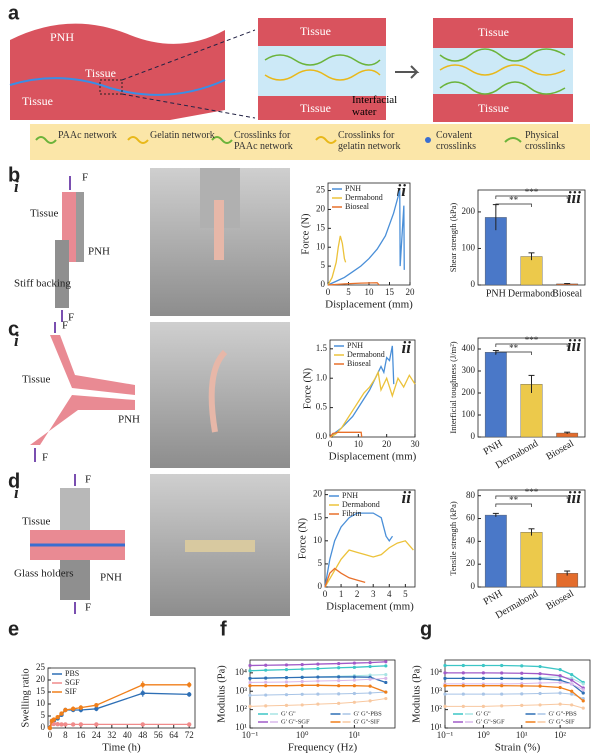 The width and height of the screenshot is (600, 753). I want to click on legend-label: PNH, so click(350, 495).